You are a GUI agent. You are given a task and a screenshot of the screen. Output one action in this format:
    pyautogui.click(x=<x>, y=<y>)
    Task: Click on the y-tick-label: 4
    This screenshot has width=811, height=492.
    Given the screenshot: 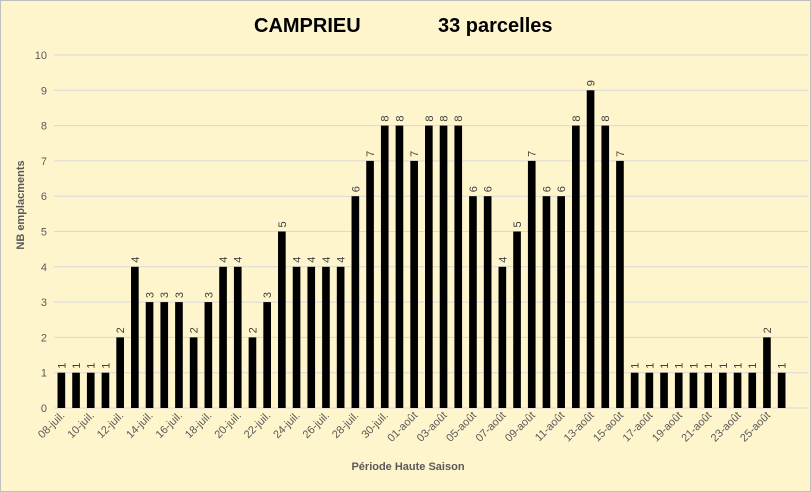 What is the action you would take?
    pyautogui.click(x=44, y=268)
    